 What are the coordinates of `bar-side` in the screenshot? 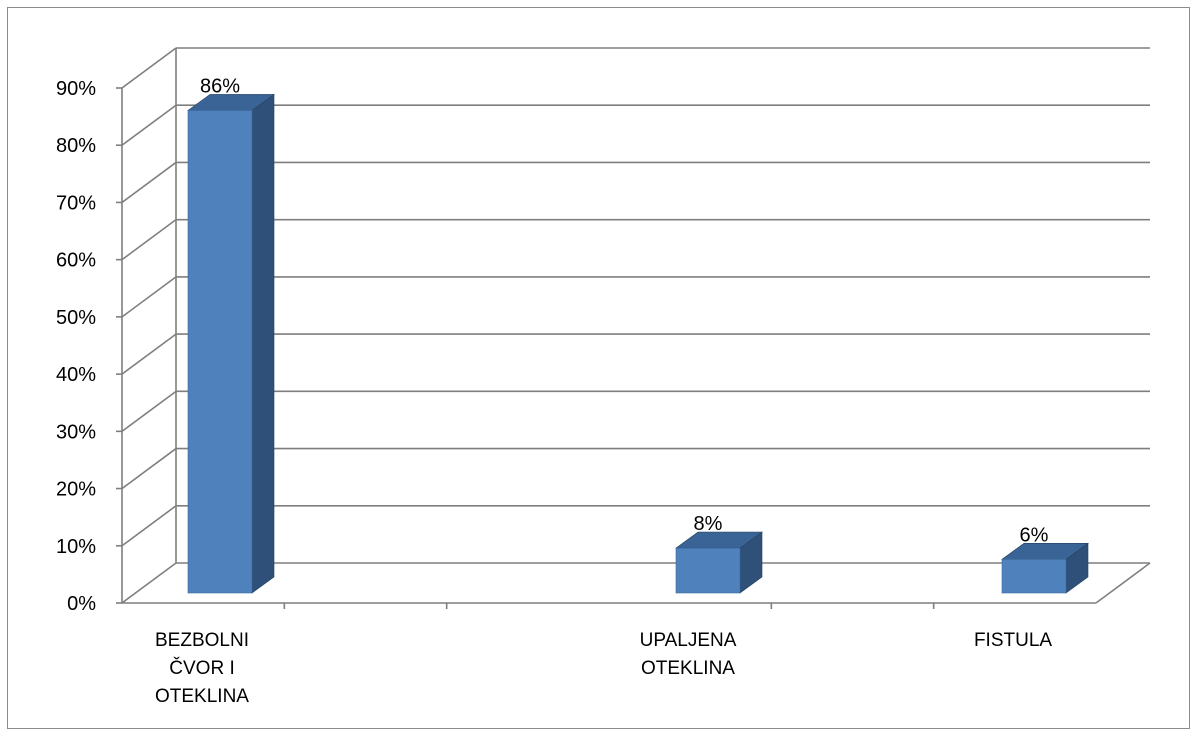 It's located at (263, 343).